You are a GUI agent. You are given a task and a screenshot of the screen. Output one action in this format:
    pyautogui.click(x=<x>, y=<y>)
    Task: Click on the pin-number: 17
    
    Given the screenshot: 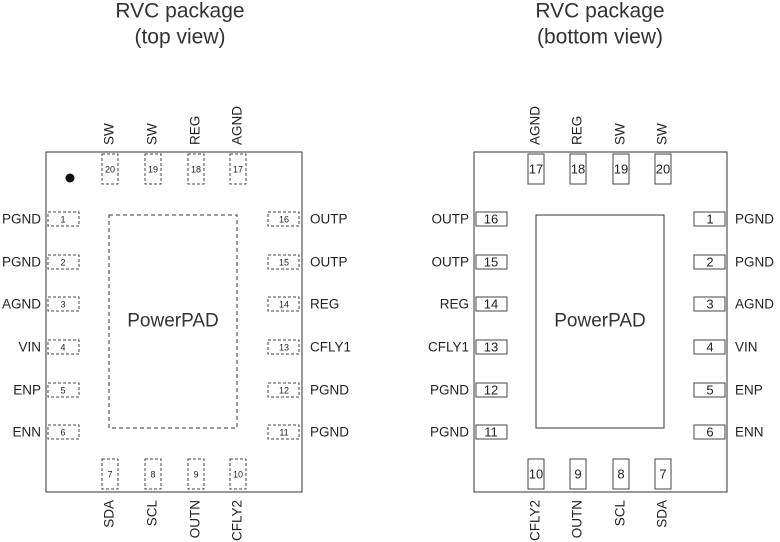 What is the action you would take?
    pyautogui.click(x=536, y=168)
    